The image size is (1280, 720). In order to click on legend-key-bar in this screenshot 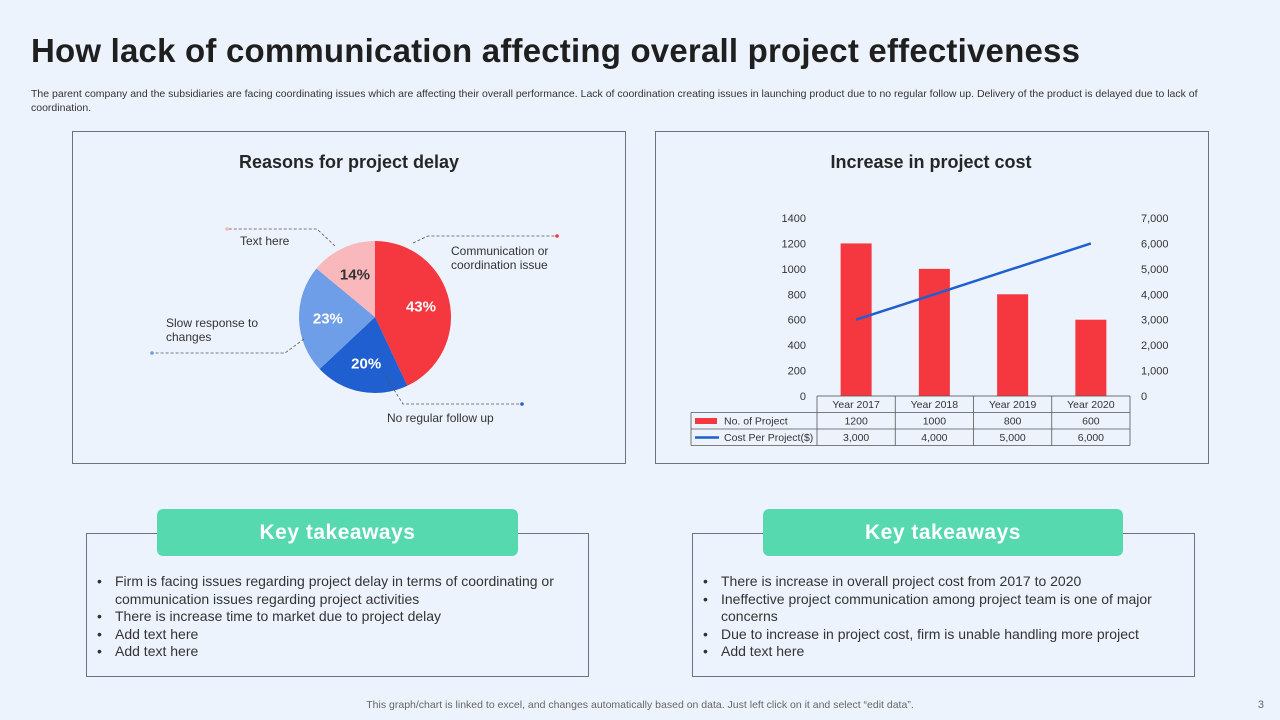, I will do `click(706, 421)`.